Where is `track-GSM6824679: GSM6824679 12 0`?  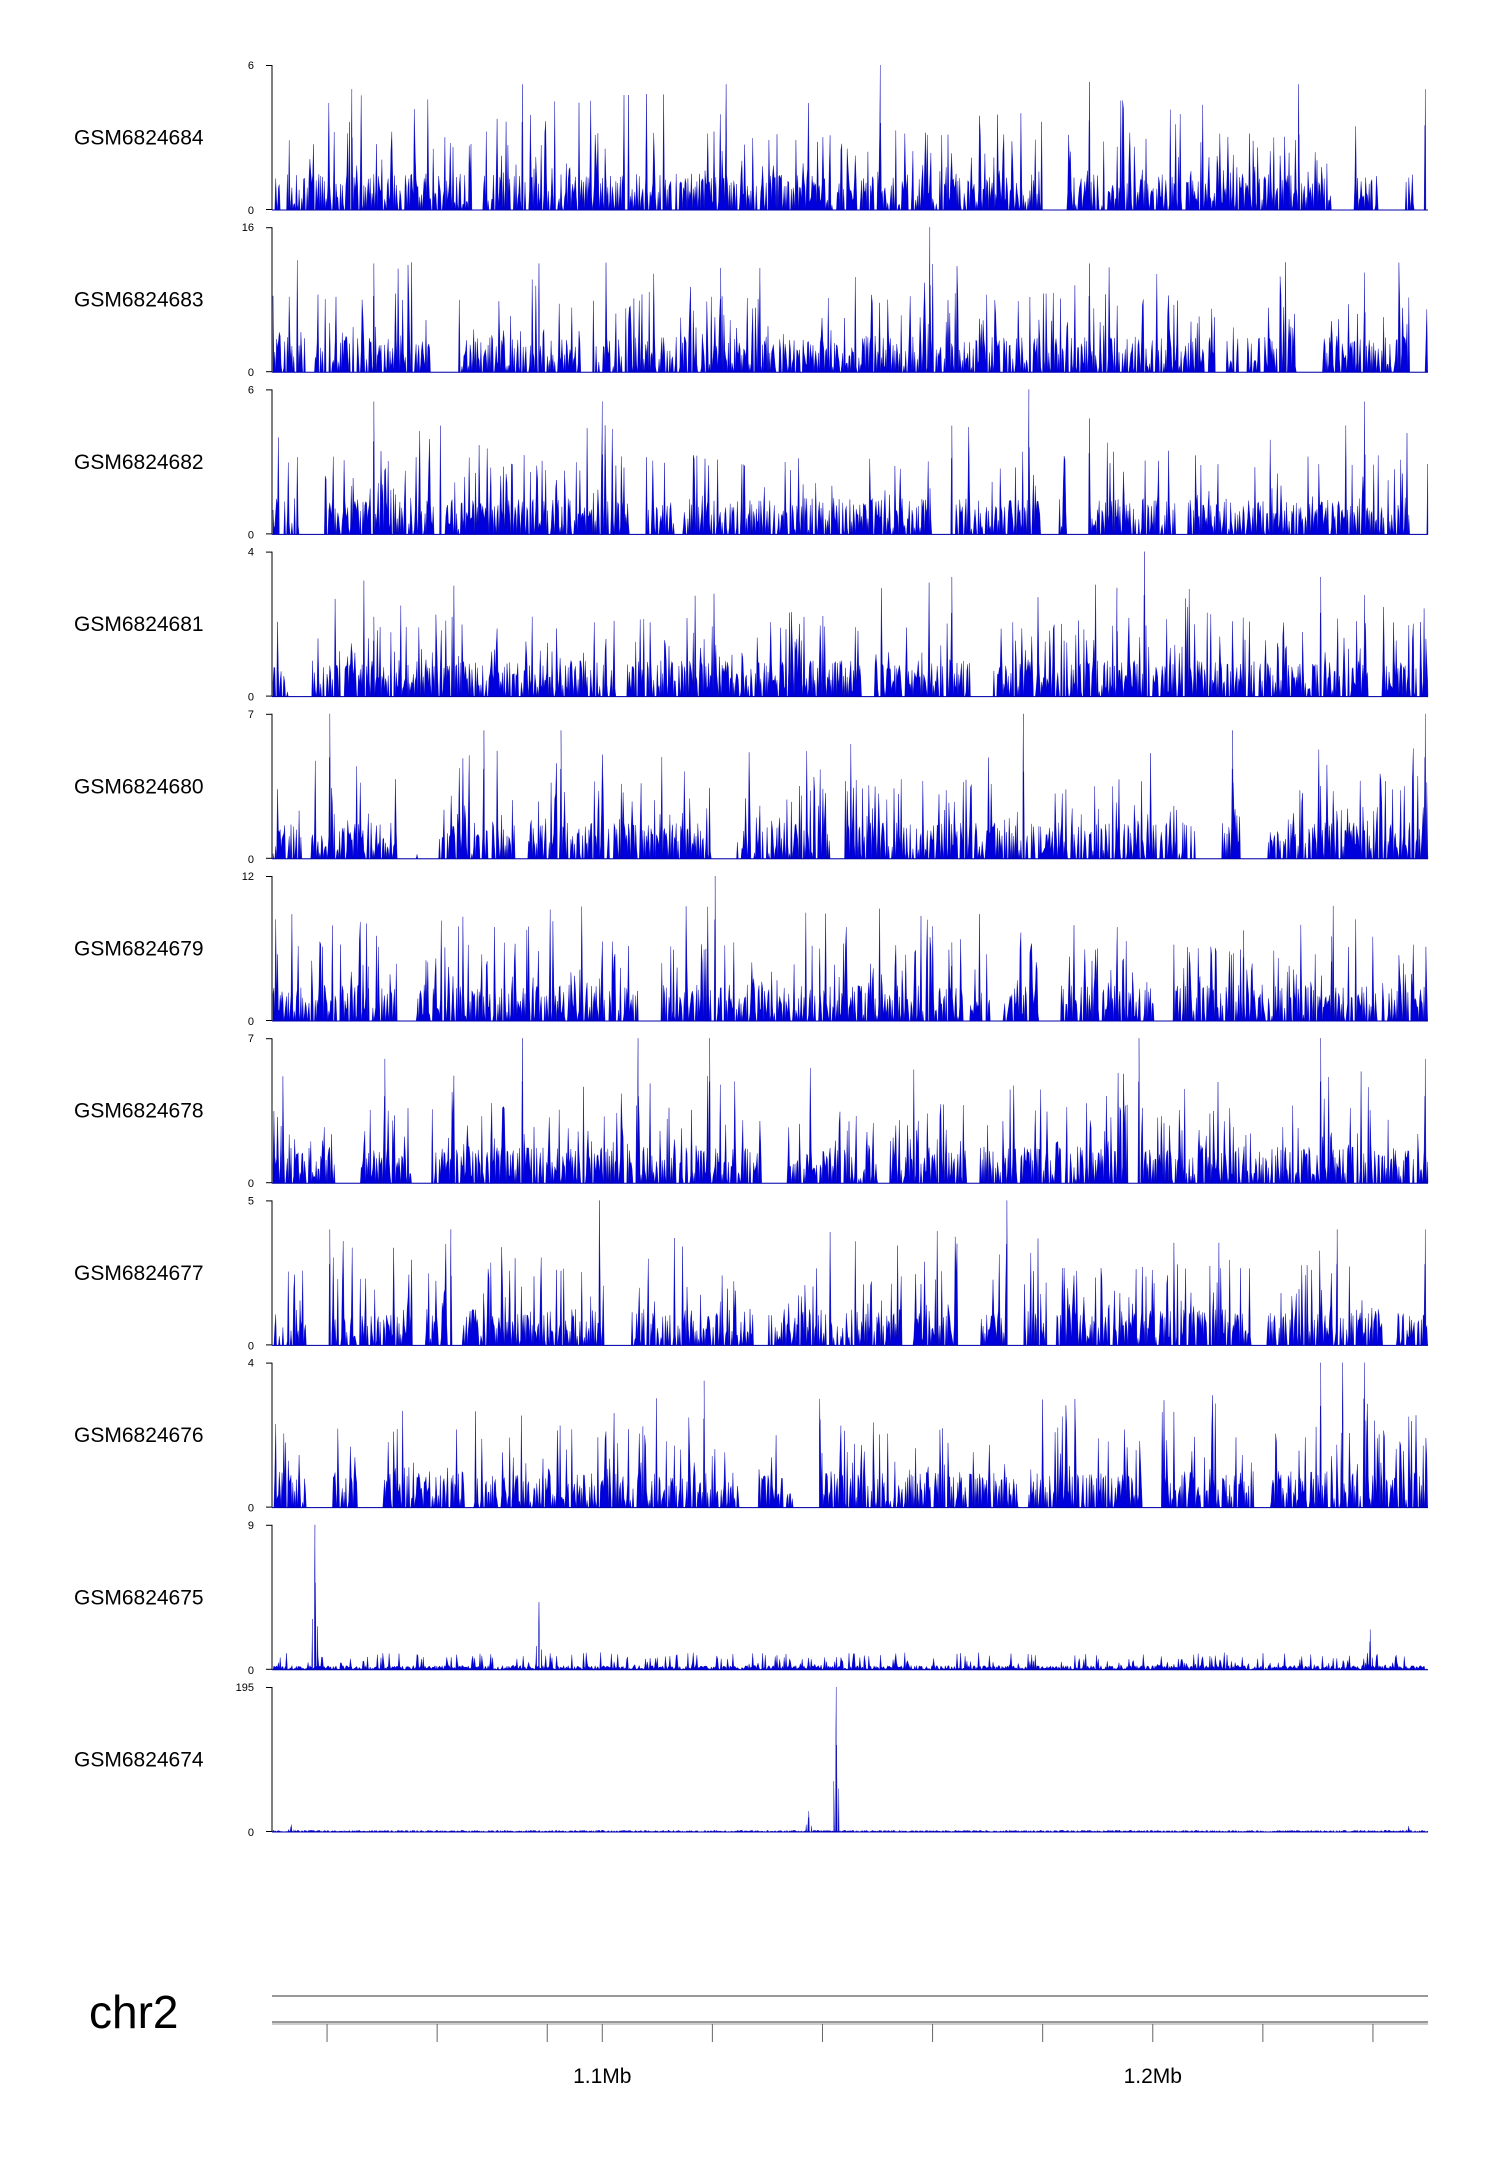
track-GSM6824679: GSM6824679 12 0 is located at coordinates (751, 949).